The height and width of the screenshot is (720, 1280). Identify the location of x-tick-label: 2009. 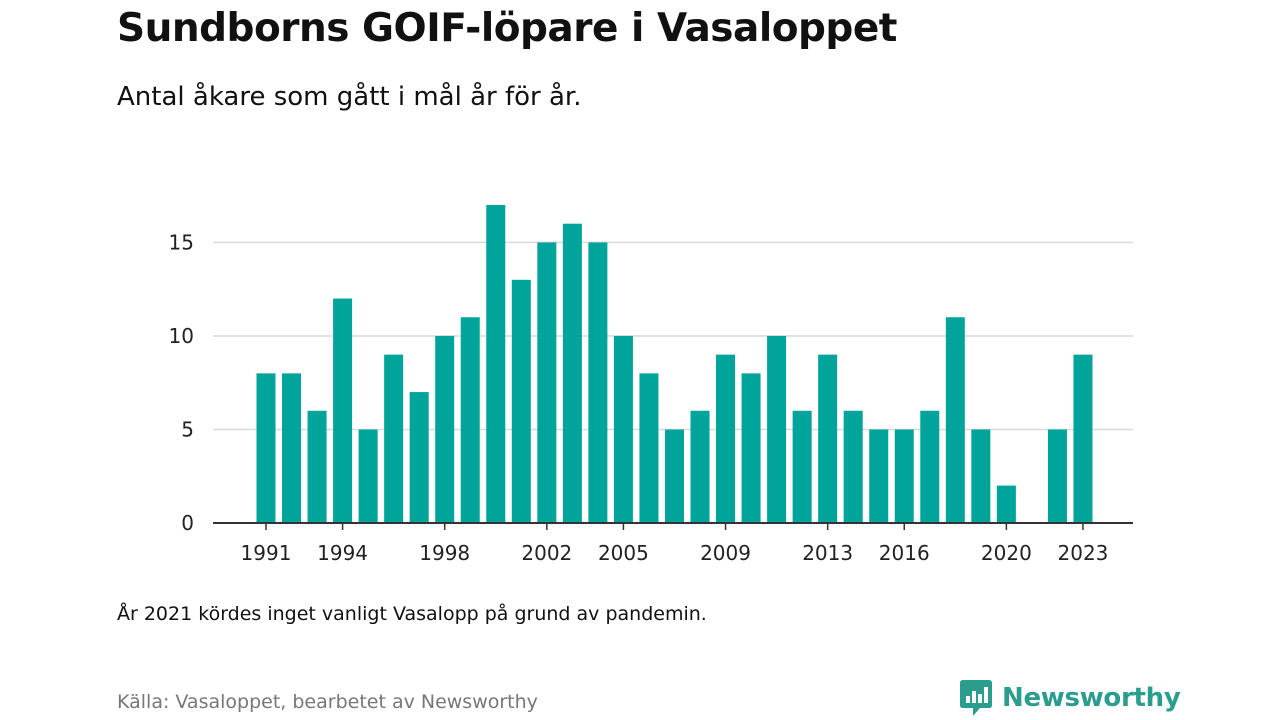
(725, 553).